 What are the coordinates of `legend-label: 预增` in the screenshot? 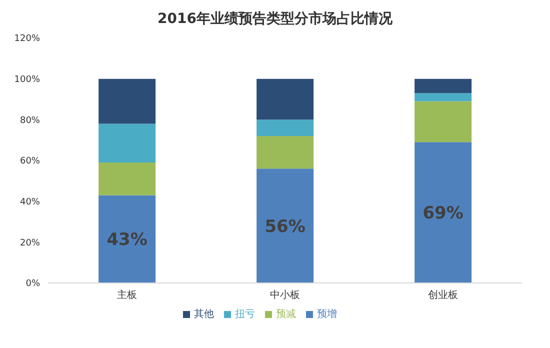 It's located at (327, 314).